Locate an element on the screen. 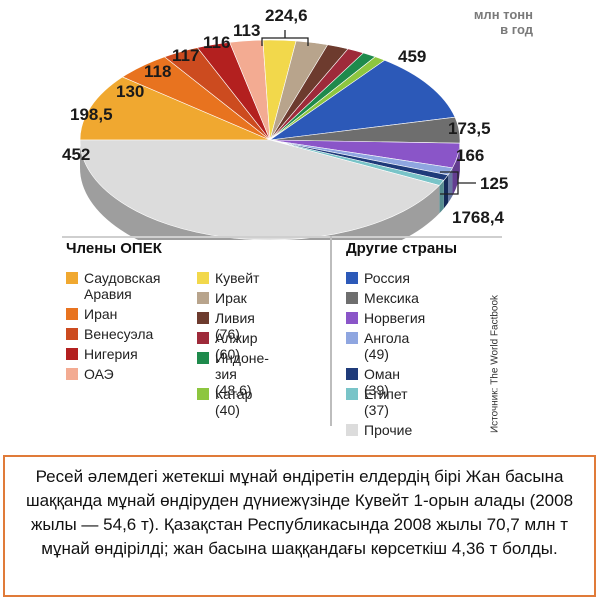 This screenshot has width=605, height=600. value-label-1: 198,5 is located at coordinates (91, 114).